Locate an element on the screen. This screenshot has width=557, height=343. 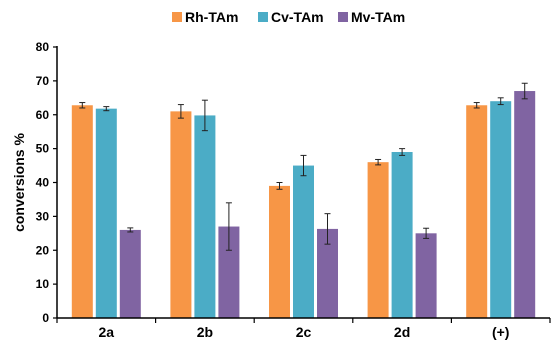
bar-cv-tam-2c is located at coordinates (303, 241).